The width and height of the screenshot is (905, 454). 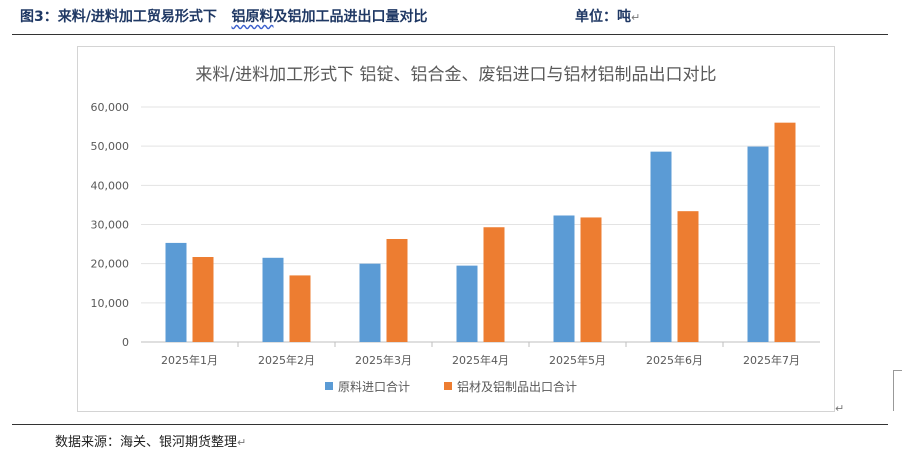 What do you see at coordinates (455, 75) in the screenshot?
I see `chart-title: 来料/进料加工形式下 铝锭、铝合金、废铝进口与铝材铝制品出口对比` at bounding box center [455, 75].